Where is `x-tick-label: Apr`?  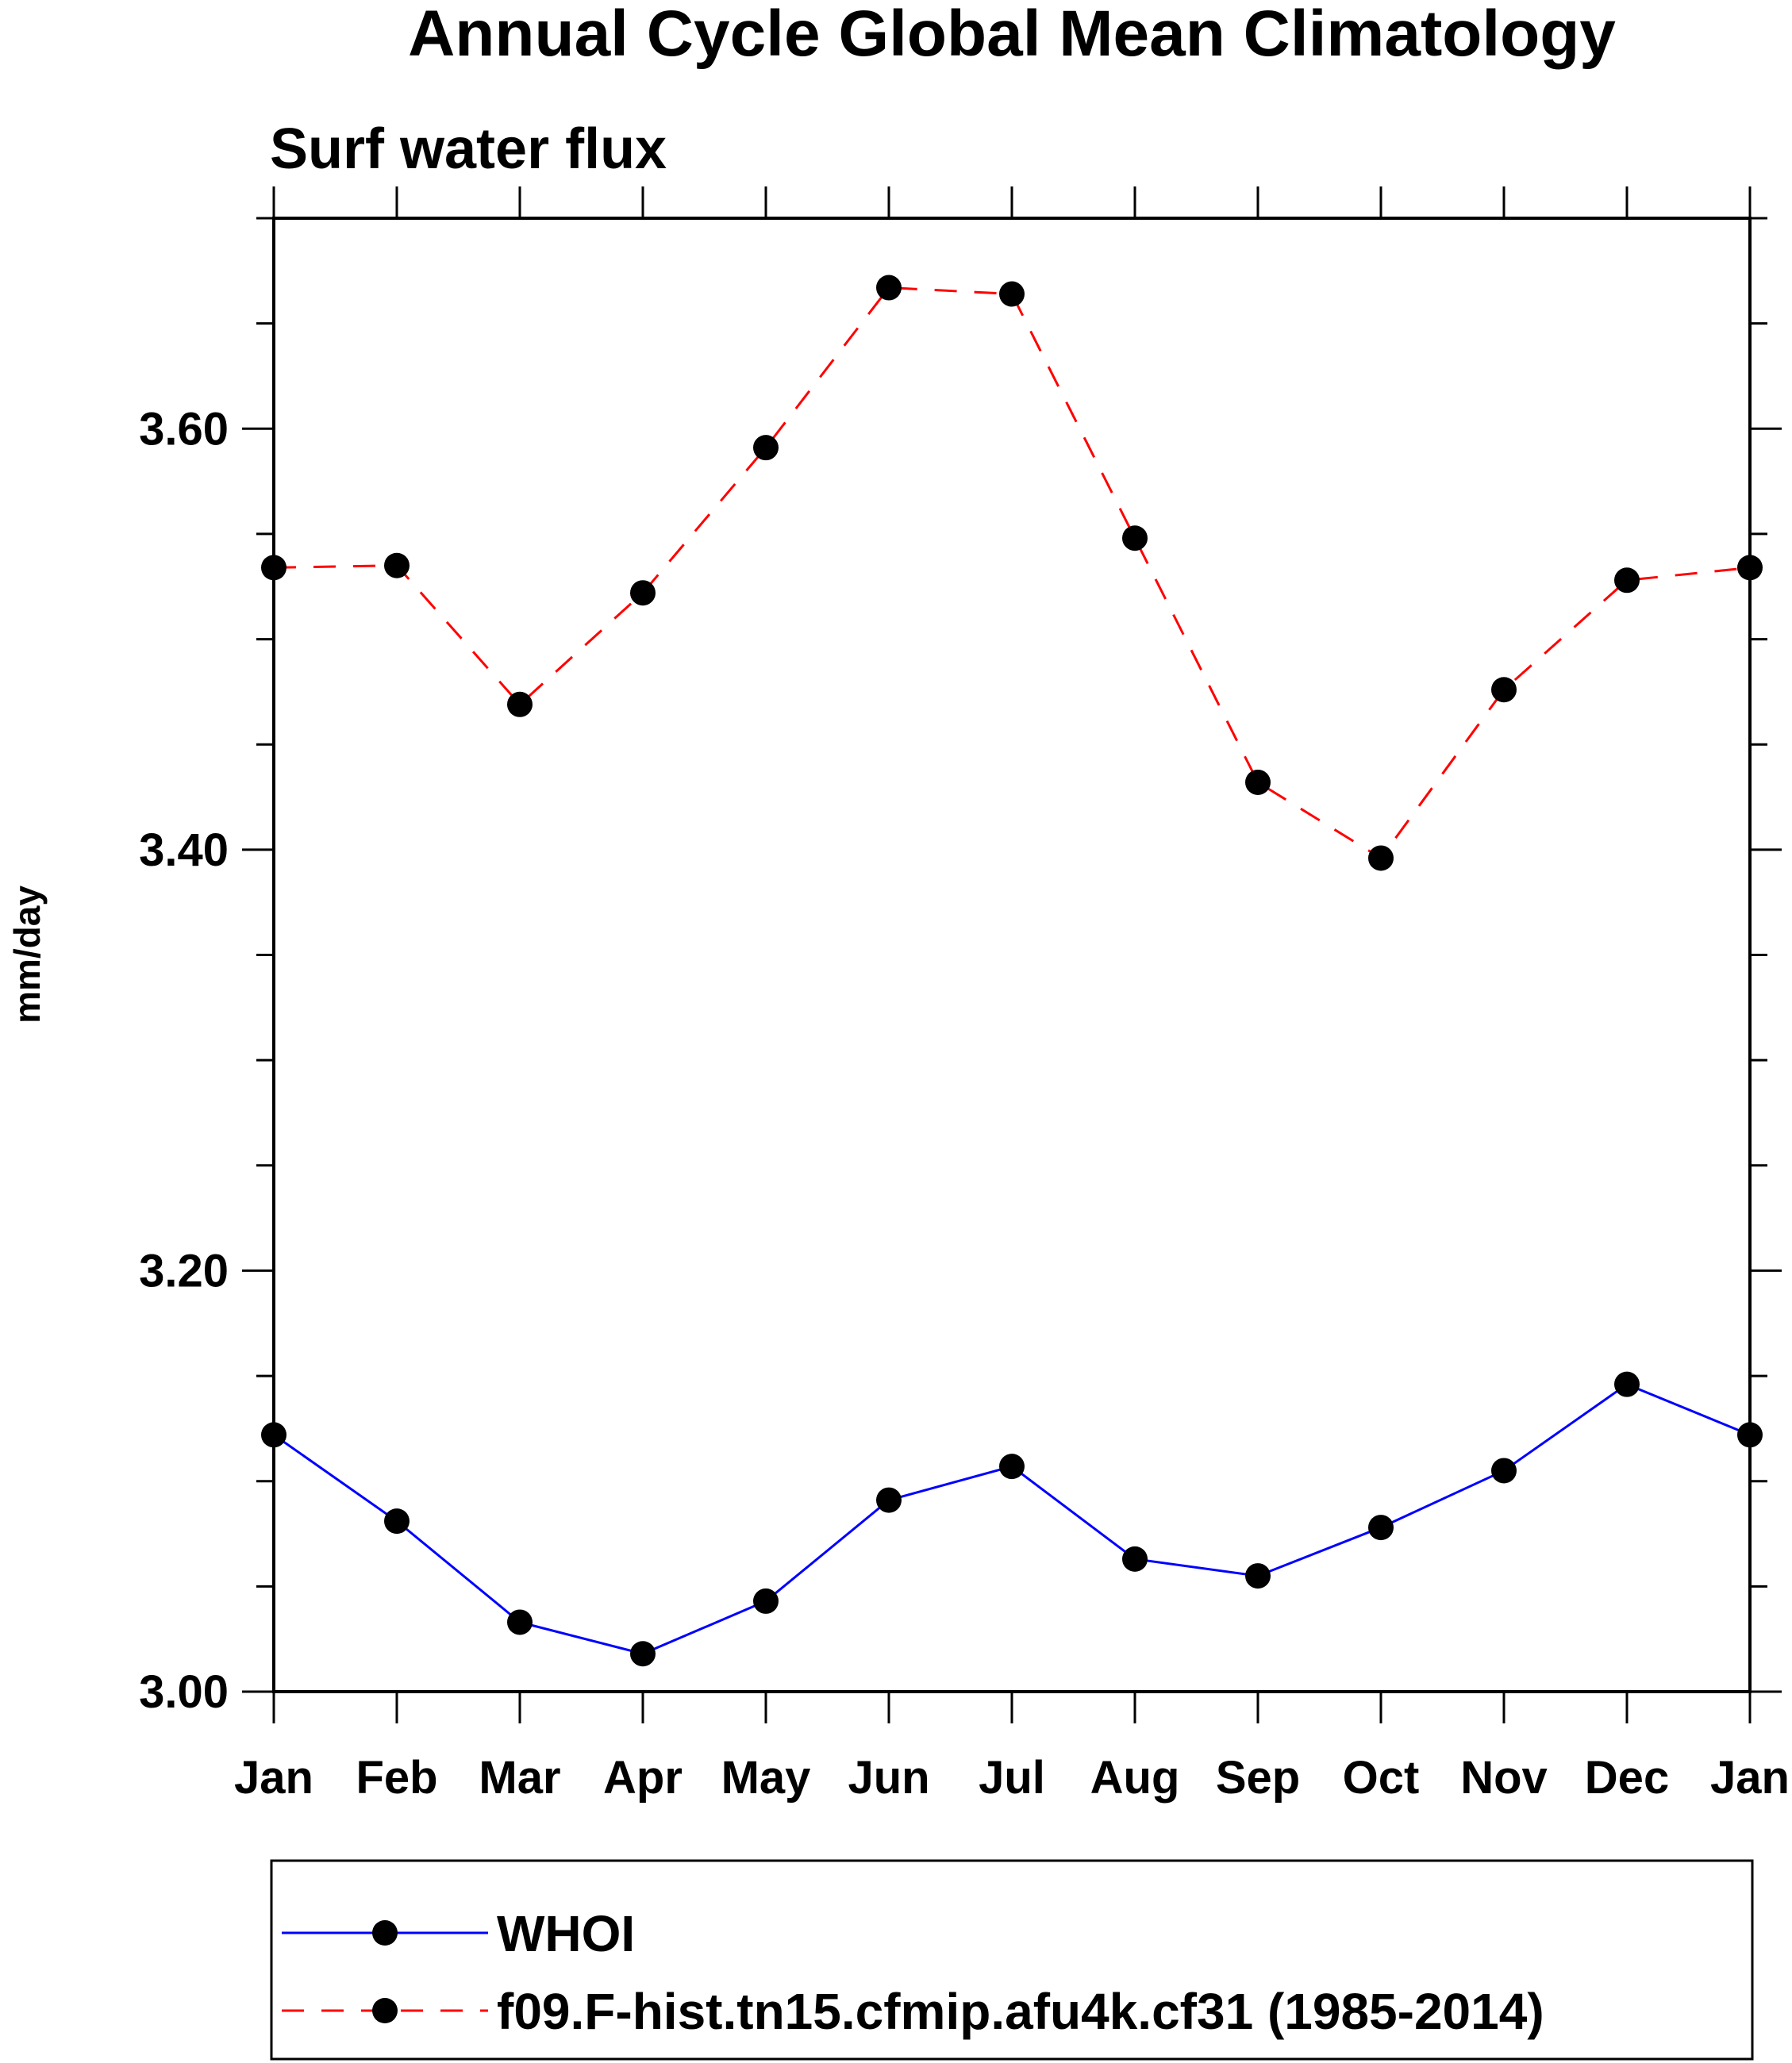 x-tick-label: Apr is located at coordinates (643, 1778).